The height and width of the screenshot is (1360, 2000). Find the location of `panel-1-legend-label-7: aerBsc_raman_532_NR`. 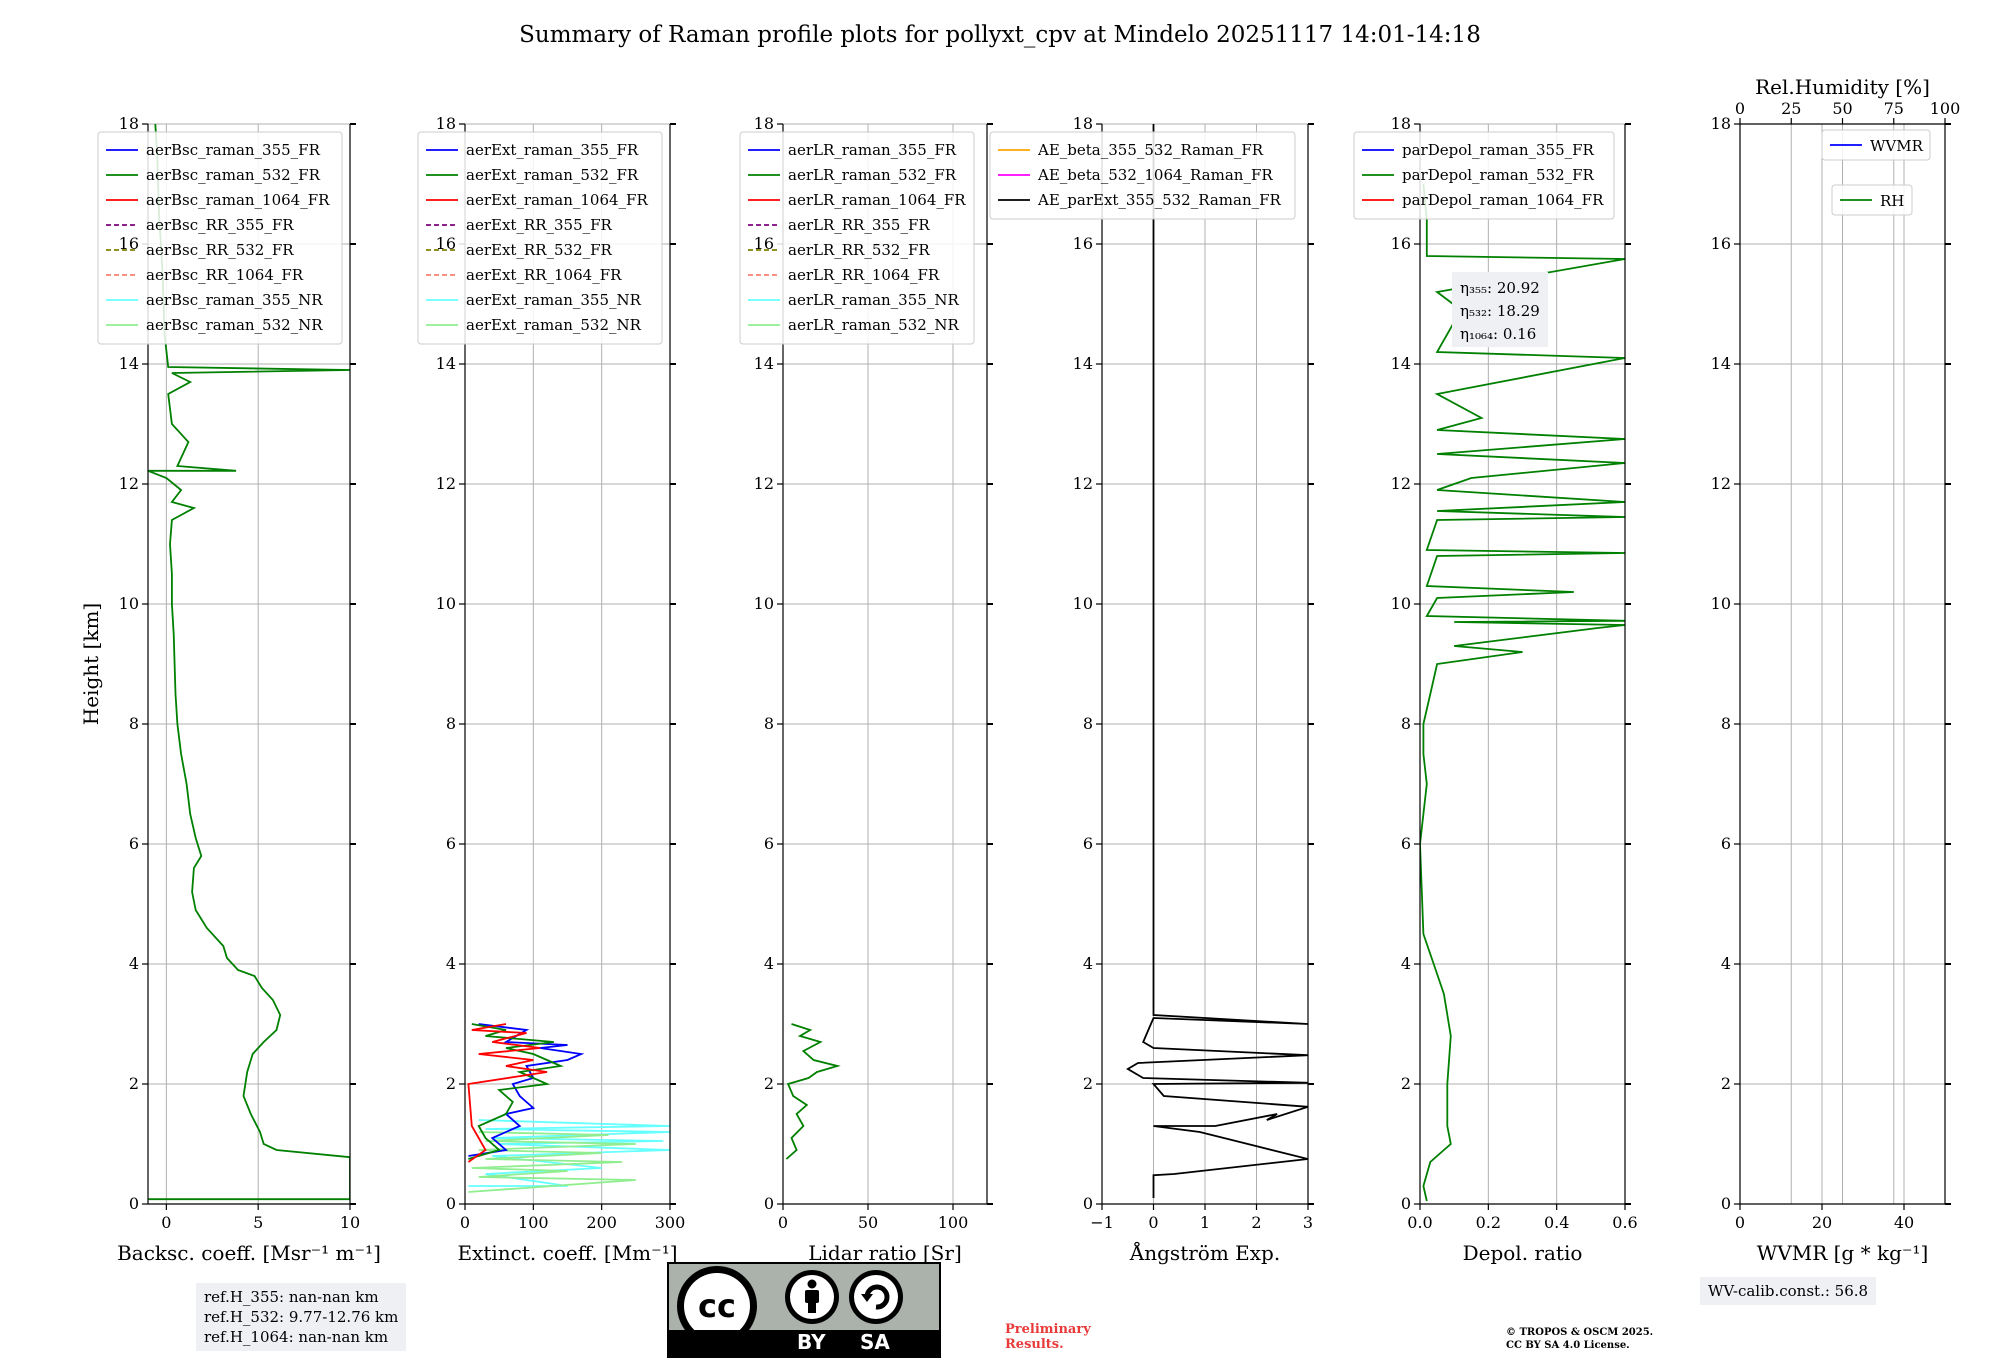

panel-1-legend-label-7: aerBsc_raman_532_NR is located at coordinates (234, 325).